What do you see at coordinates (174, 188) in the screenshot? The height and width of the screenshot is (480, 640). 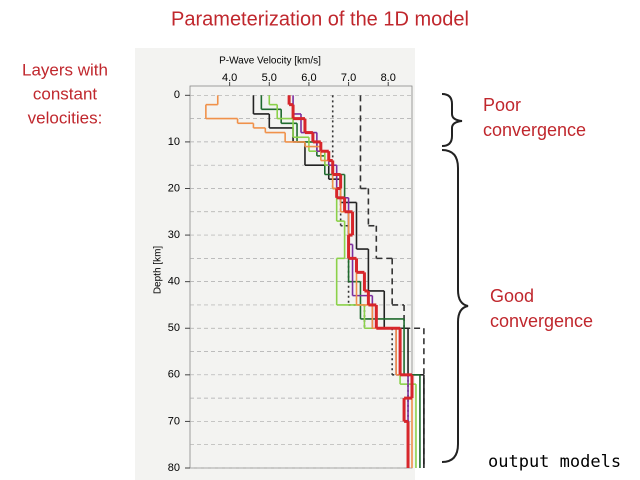 I see `y-tick-label: 20` at bounding box center [174, 188].